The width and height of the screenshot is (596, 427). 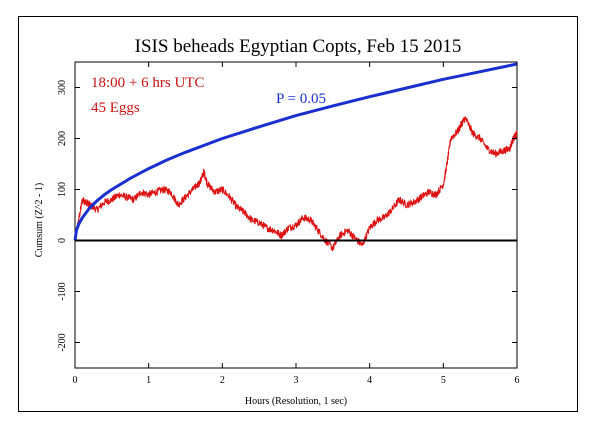 What do you see at coordinates (296, 380) in the screenshot?
I see `x-tick-label: 3` at bounding box center [296, 380].